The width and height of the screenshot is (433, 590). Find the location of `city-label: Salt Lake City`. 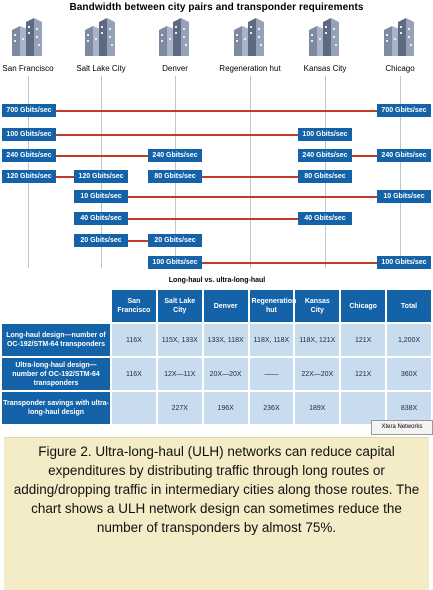

city-label: Salt Lake City is located at coordinates (101, 68).